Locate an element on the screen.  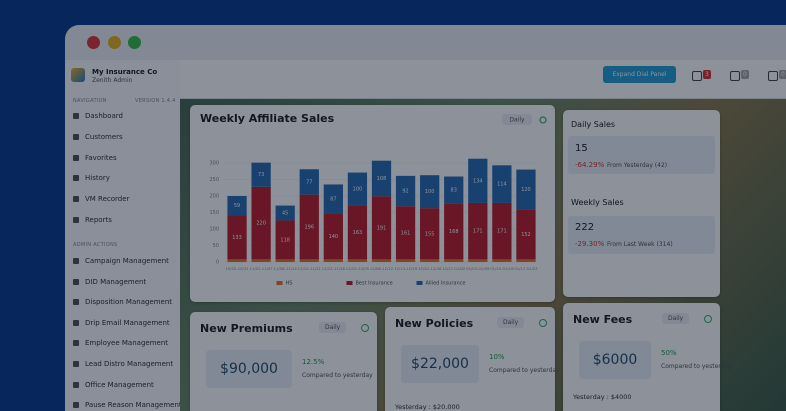
nav-item: History is located at coordinates (91, 178).